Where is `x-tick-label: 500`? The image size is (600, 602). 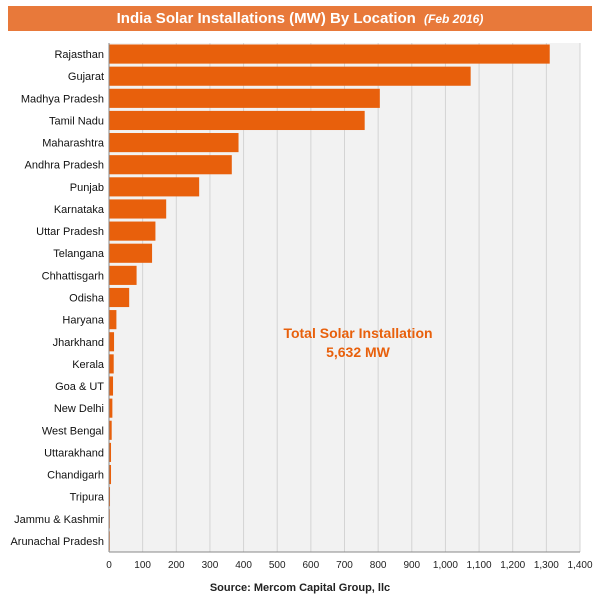 x-tick-label: 500 is located at coordinates (277, 565).